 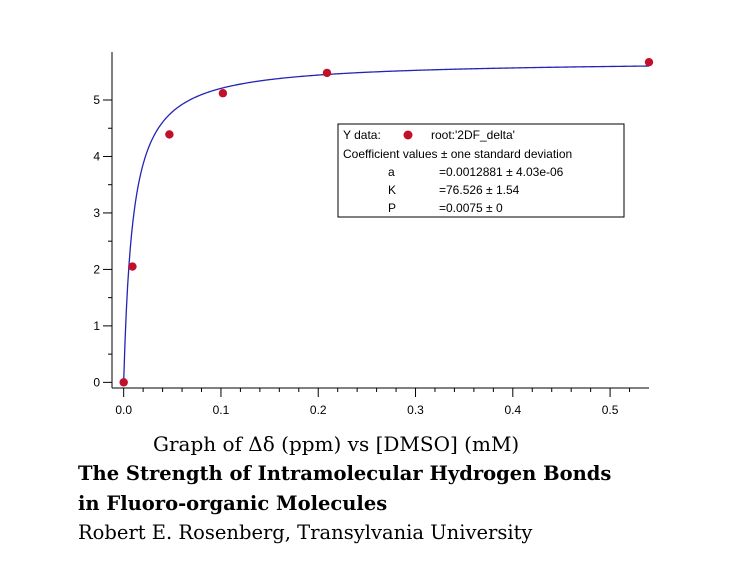 What do you see at coordinates (123, 410) in the screenshot?
I see `x-tick-label: 0.0` at bounding box center [123, 410].